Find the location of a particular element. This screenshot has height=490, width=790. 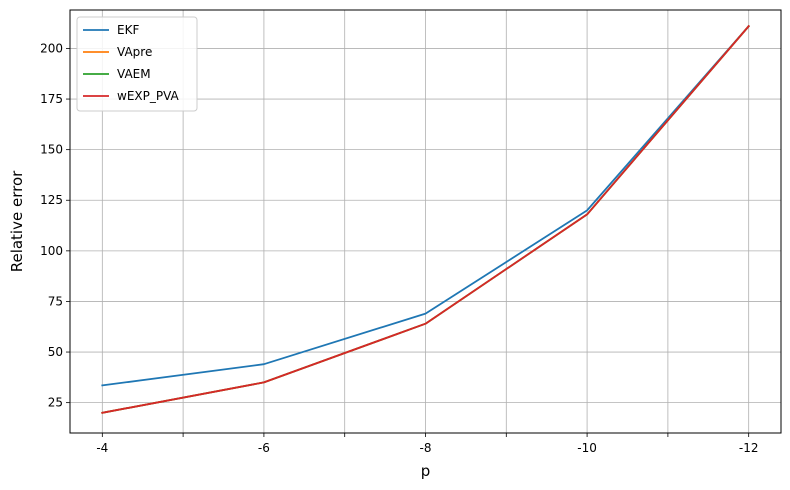

x-axis-ticks: -4 -6 -8 -10 -12 is located at coordinates (427, 444).